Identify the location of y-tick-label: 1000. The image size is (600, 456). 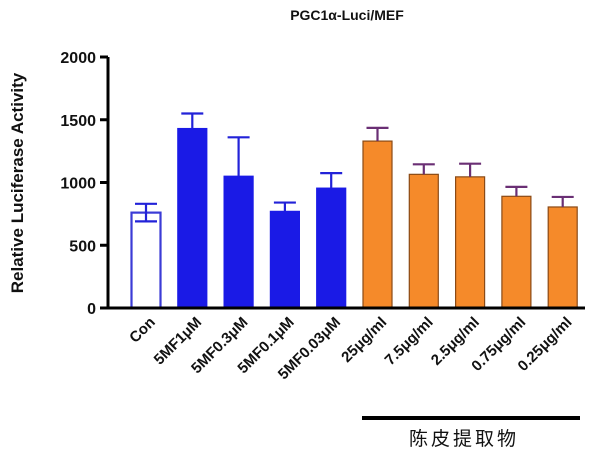
(78, 184).